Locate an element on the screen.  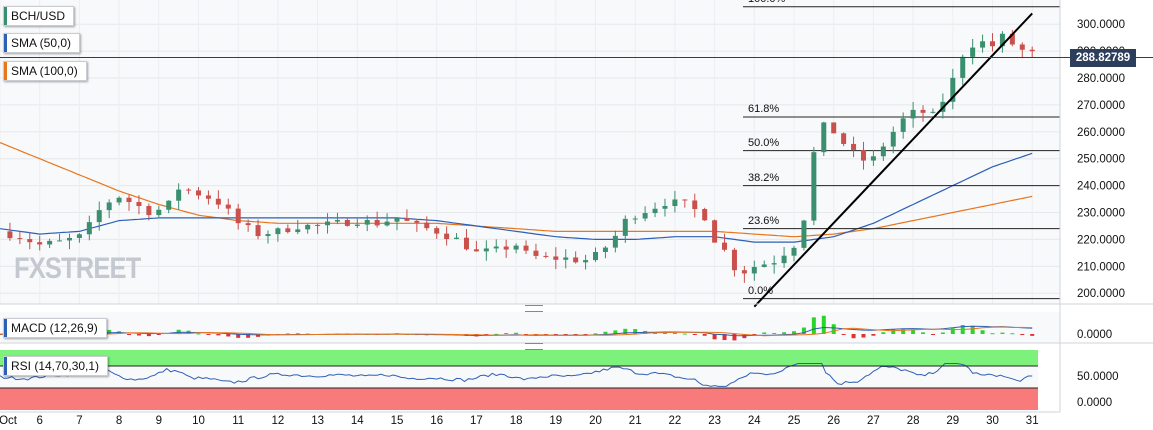
time-tick-label: 20 is located at coordinates (595, 421).